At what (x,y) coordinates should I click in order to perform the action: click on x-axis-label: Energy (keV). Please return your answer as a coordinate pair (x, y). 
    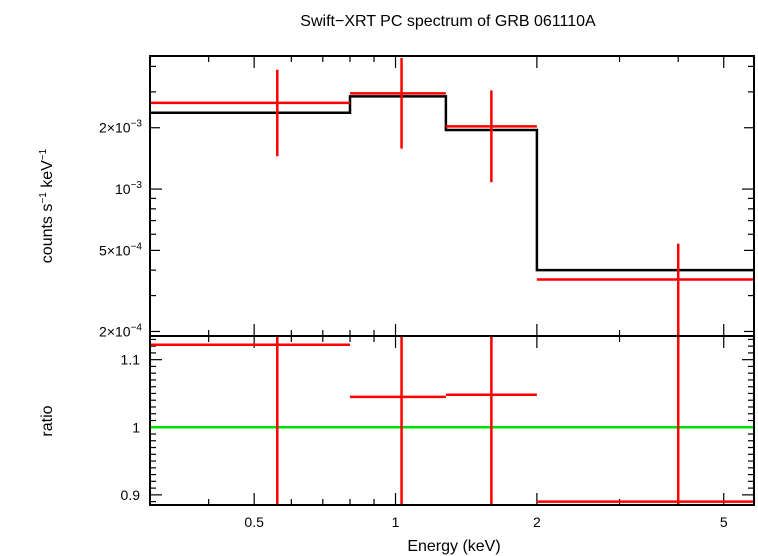
    Looking at the image, I should click on (453, 546).